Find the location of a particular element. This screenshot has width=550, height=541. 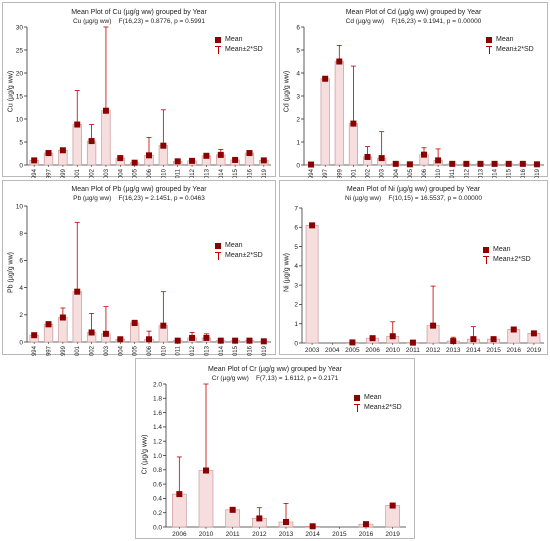

y-tick-label: 2 is located at coordinates (298, 119).